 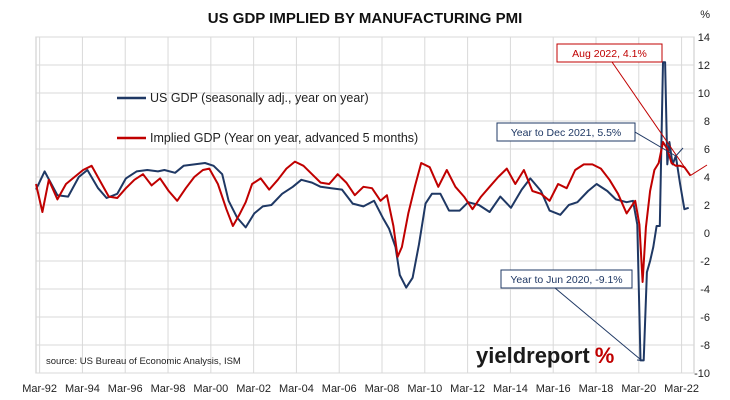 What do you see at coordinates (705, 318) in the screenshot?
I see `y-tick-label: -6` at bounding box center [705, 318].